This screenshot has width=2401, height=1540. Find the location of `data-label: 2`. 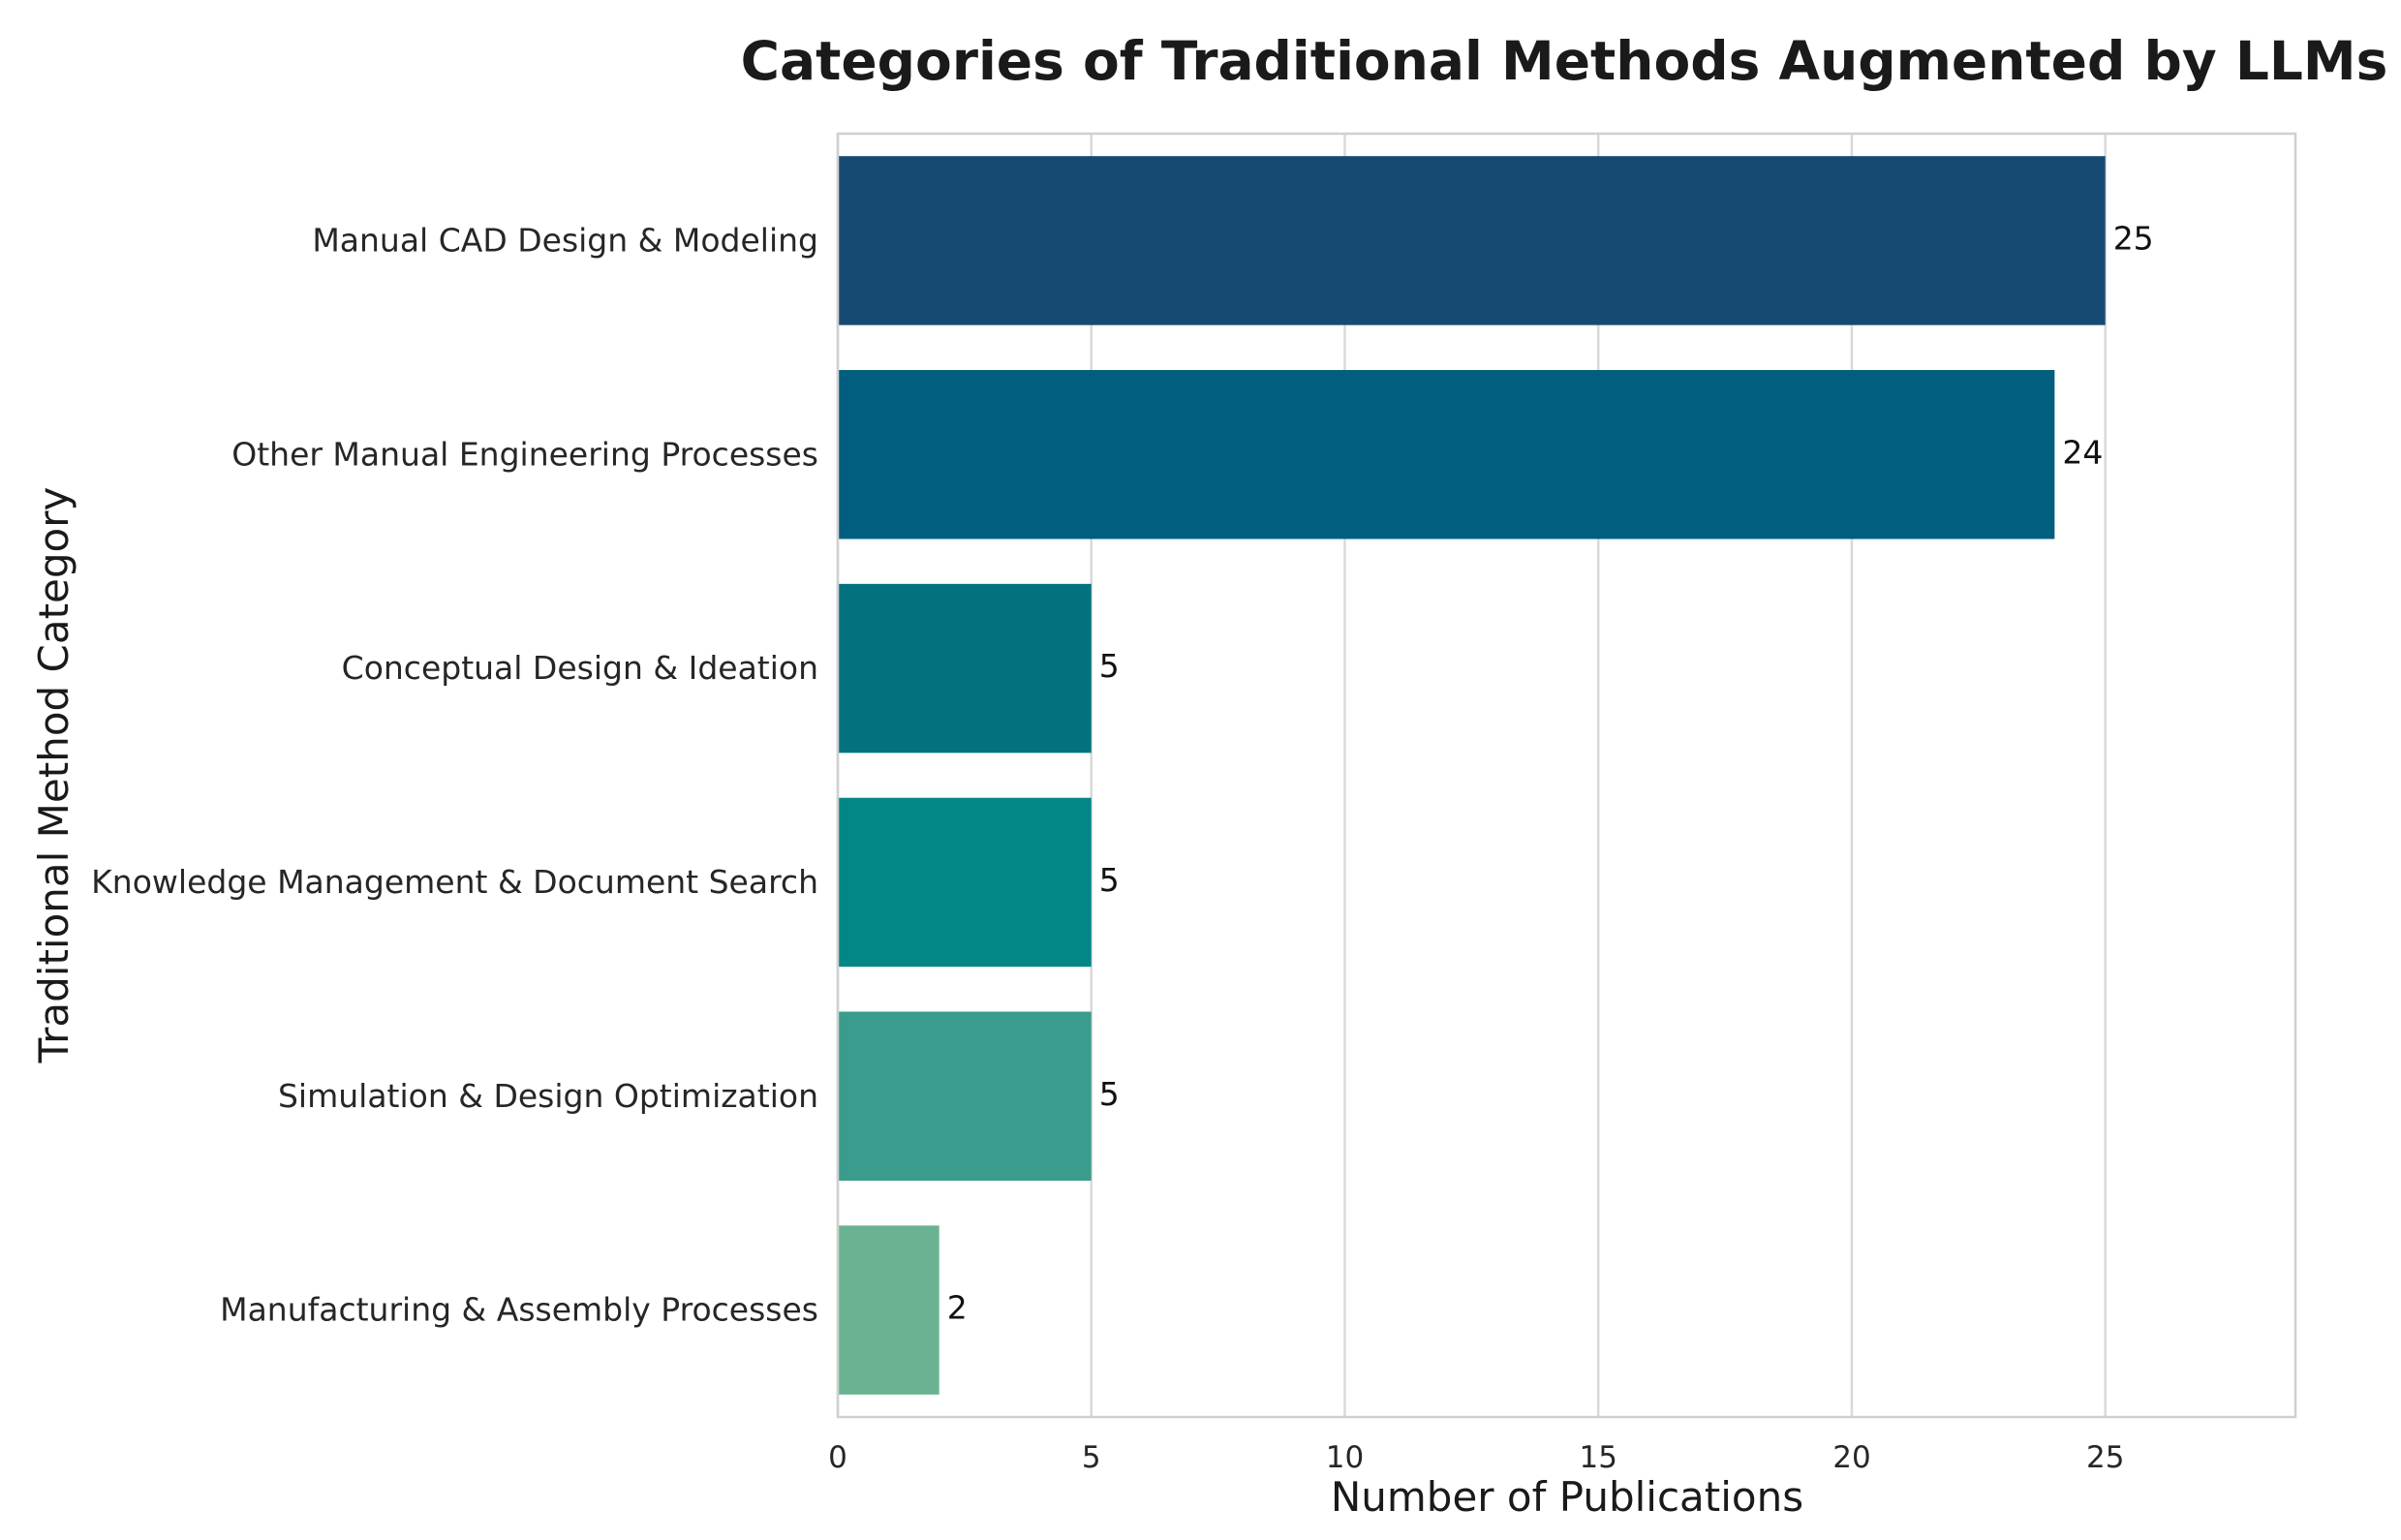

data-label: 2 is located at coordinates (957, 1308).